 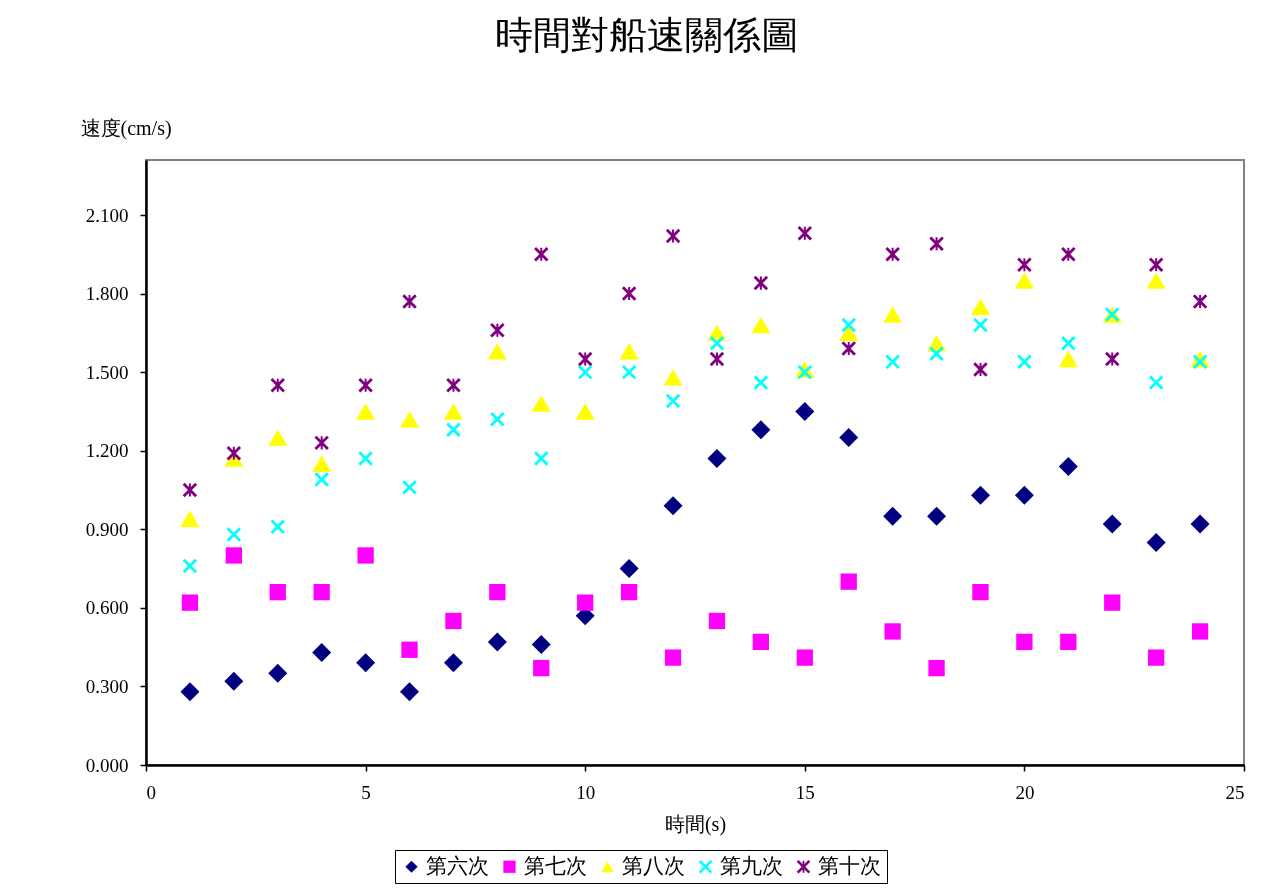 What do you see at coordinates (151, 792) in the screenshot?
I see `x-tick-label: 0` at bounding box center [151, 792].